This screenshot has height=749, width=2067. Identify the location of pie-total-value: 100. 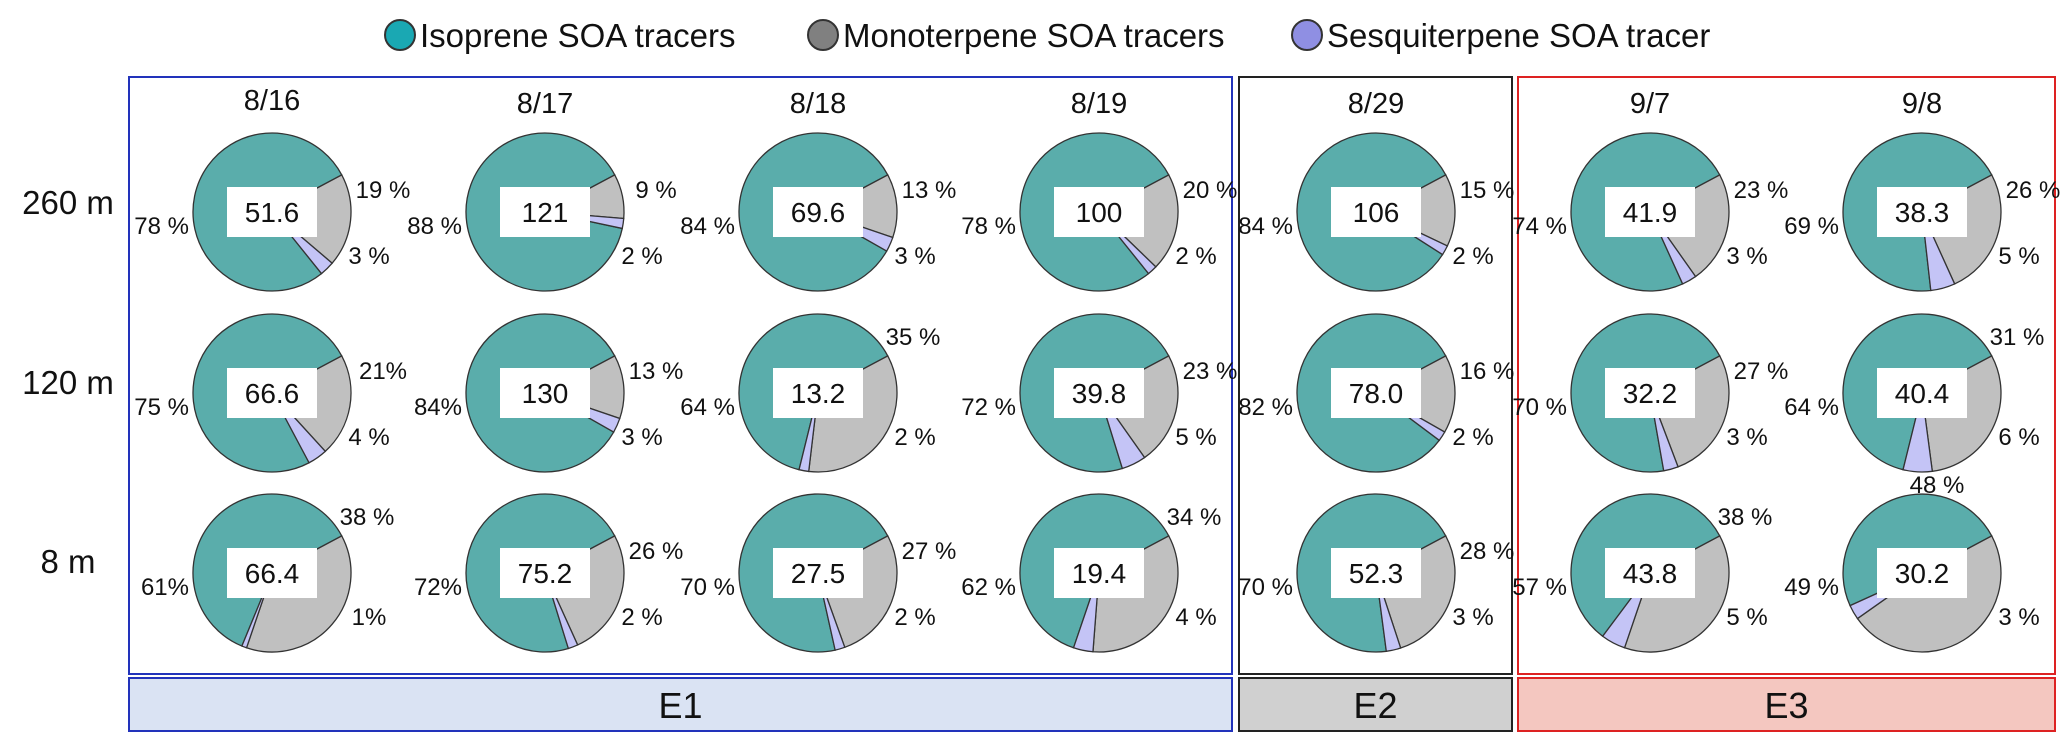
(1099, 212).